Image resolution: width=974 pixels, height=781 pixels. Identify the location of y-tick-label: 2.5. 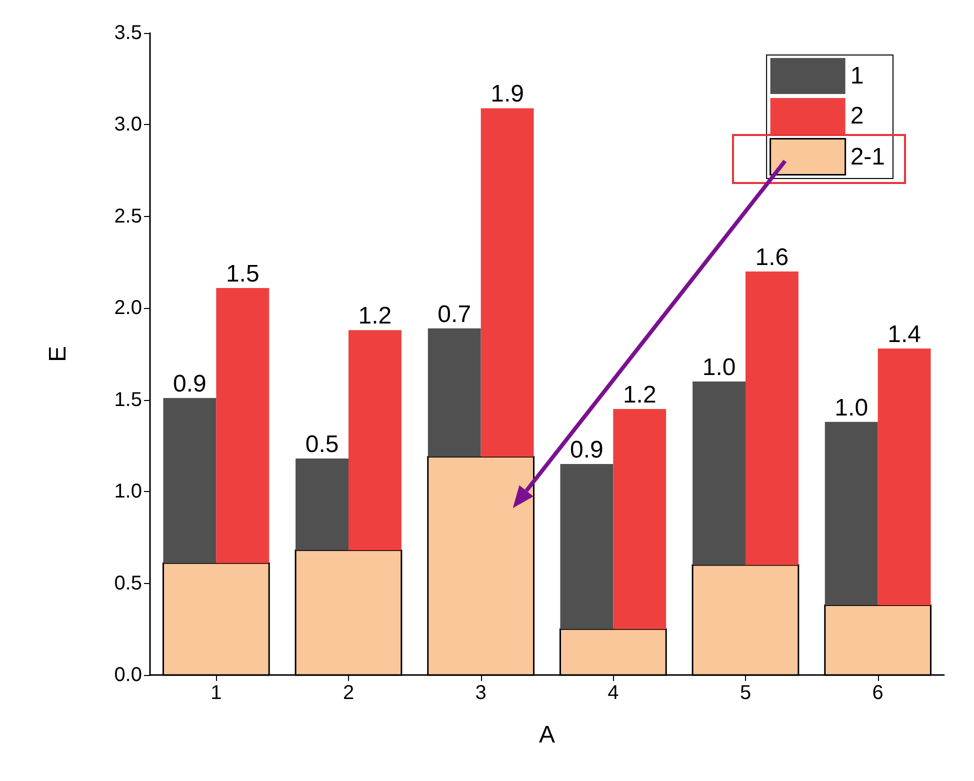
(128, 216).